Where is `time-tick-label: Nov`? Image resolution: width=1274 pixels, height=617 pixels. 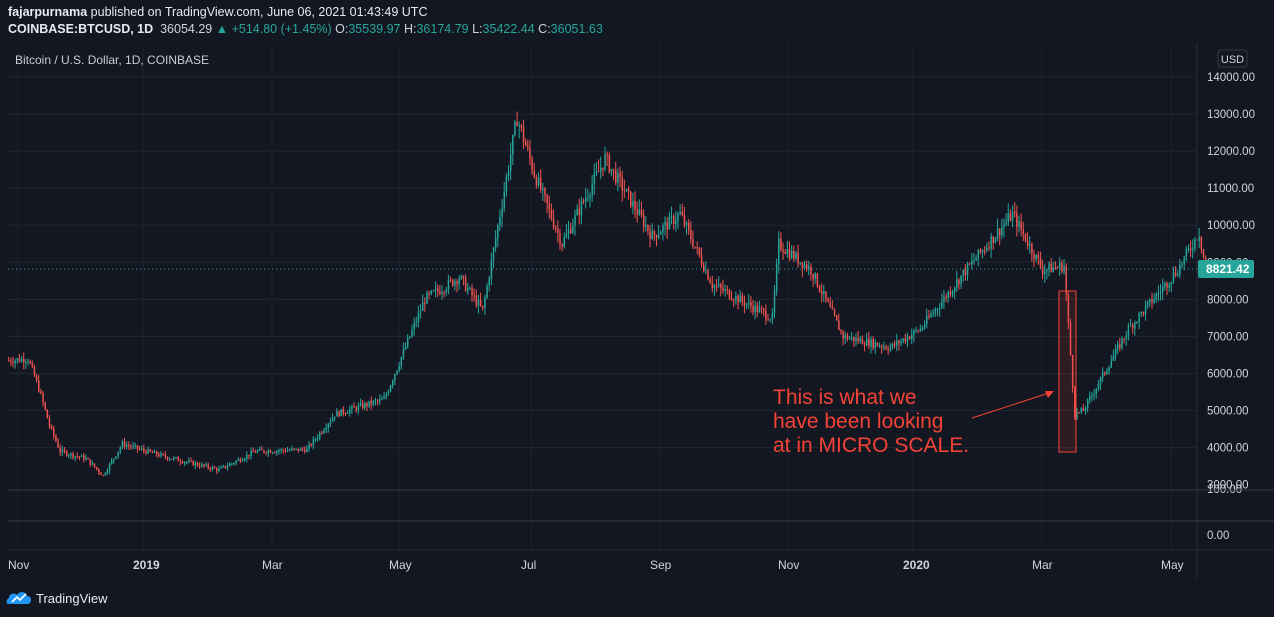 time-tick-label: Nov is located at coordinates (788, 565).